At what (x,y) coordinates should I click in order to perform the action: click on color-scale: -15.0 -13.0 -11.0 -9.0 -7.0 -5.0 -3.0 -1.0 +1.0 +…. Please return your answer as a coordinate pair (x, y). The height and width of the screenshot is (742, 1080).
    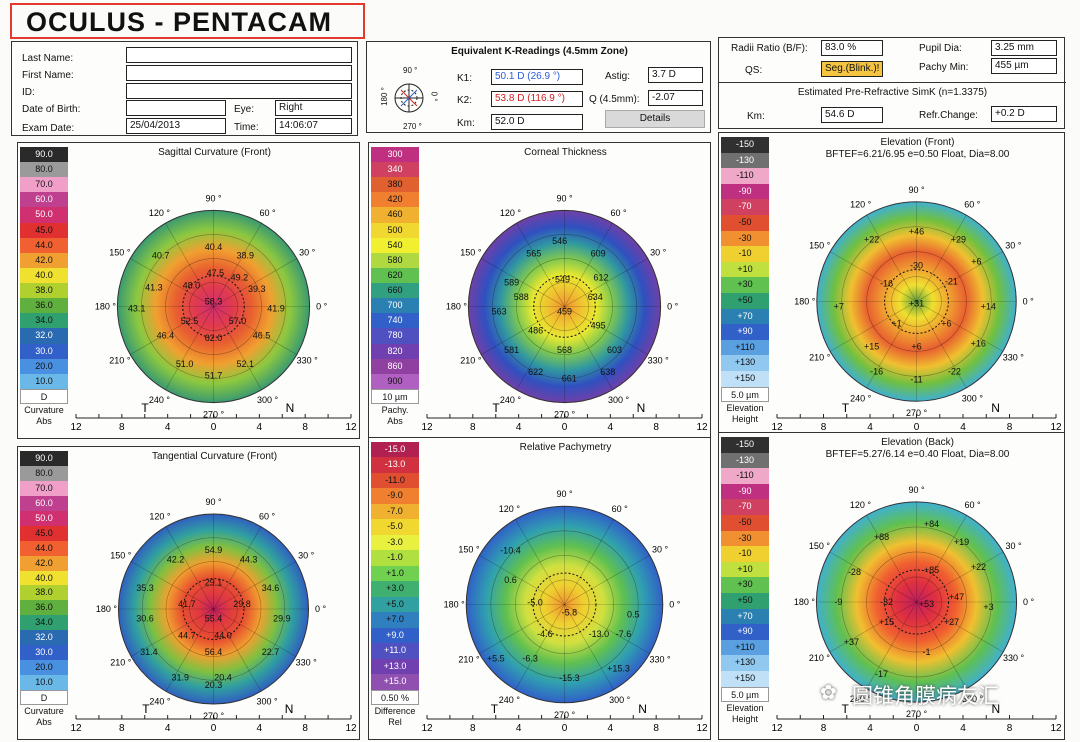
    Looking at the image, I should click on (395, 575).